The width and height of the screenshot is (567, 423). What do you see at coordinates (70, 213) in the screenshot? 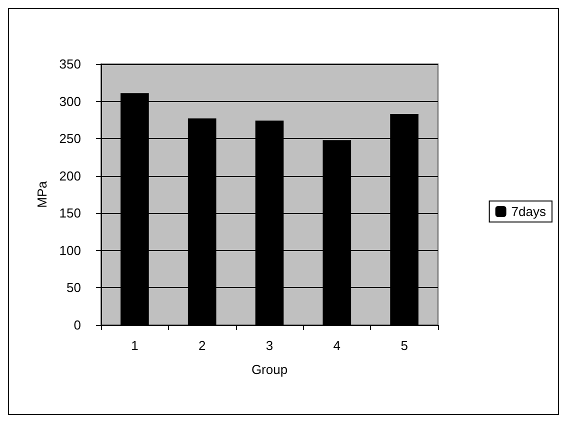
I see `y-tick-label: 150` at bounding box center [70, 213].